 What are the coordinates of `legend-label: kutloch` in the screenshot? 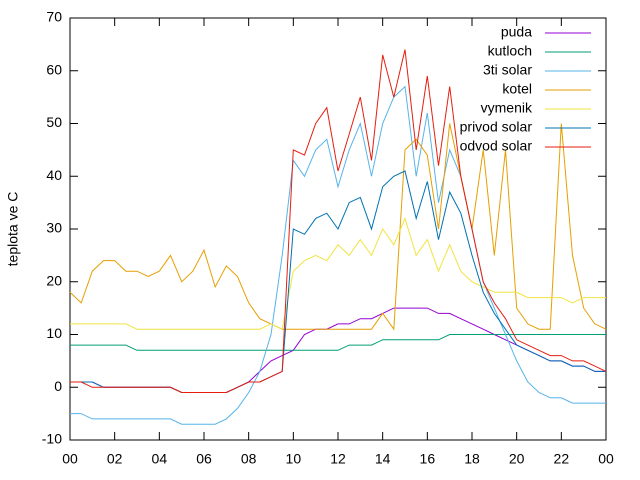 It's located at (510, 51).